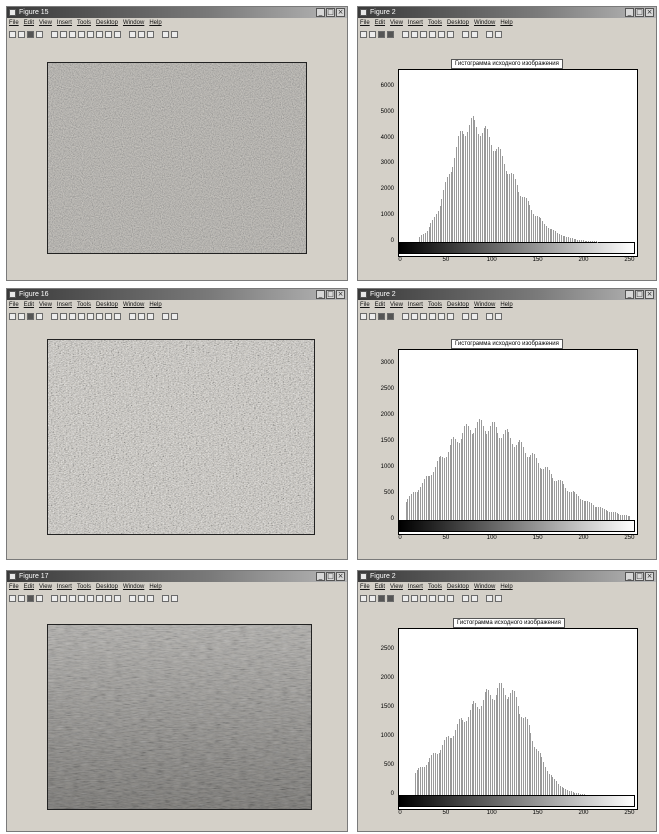 This screenshot has height=834, width=659. Describe the element at coordinates (177, 12) in the screenshot. I see `title-bar: Figure 15 _ □ ×` at that location.